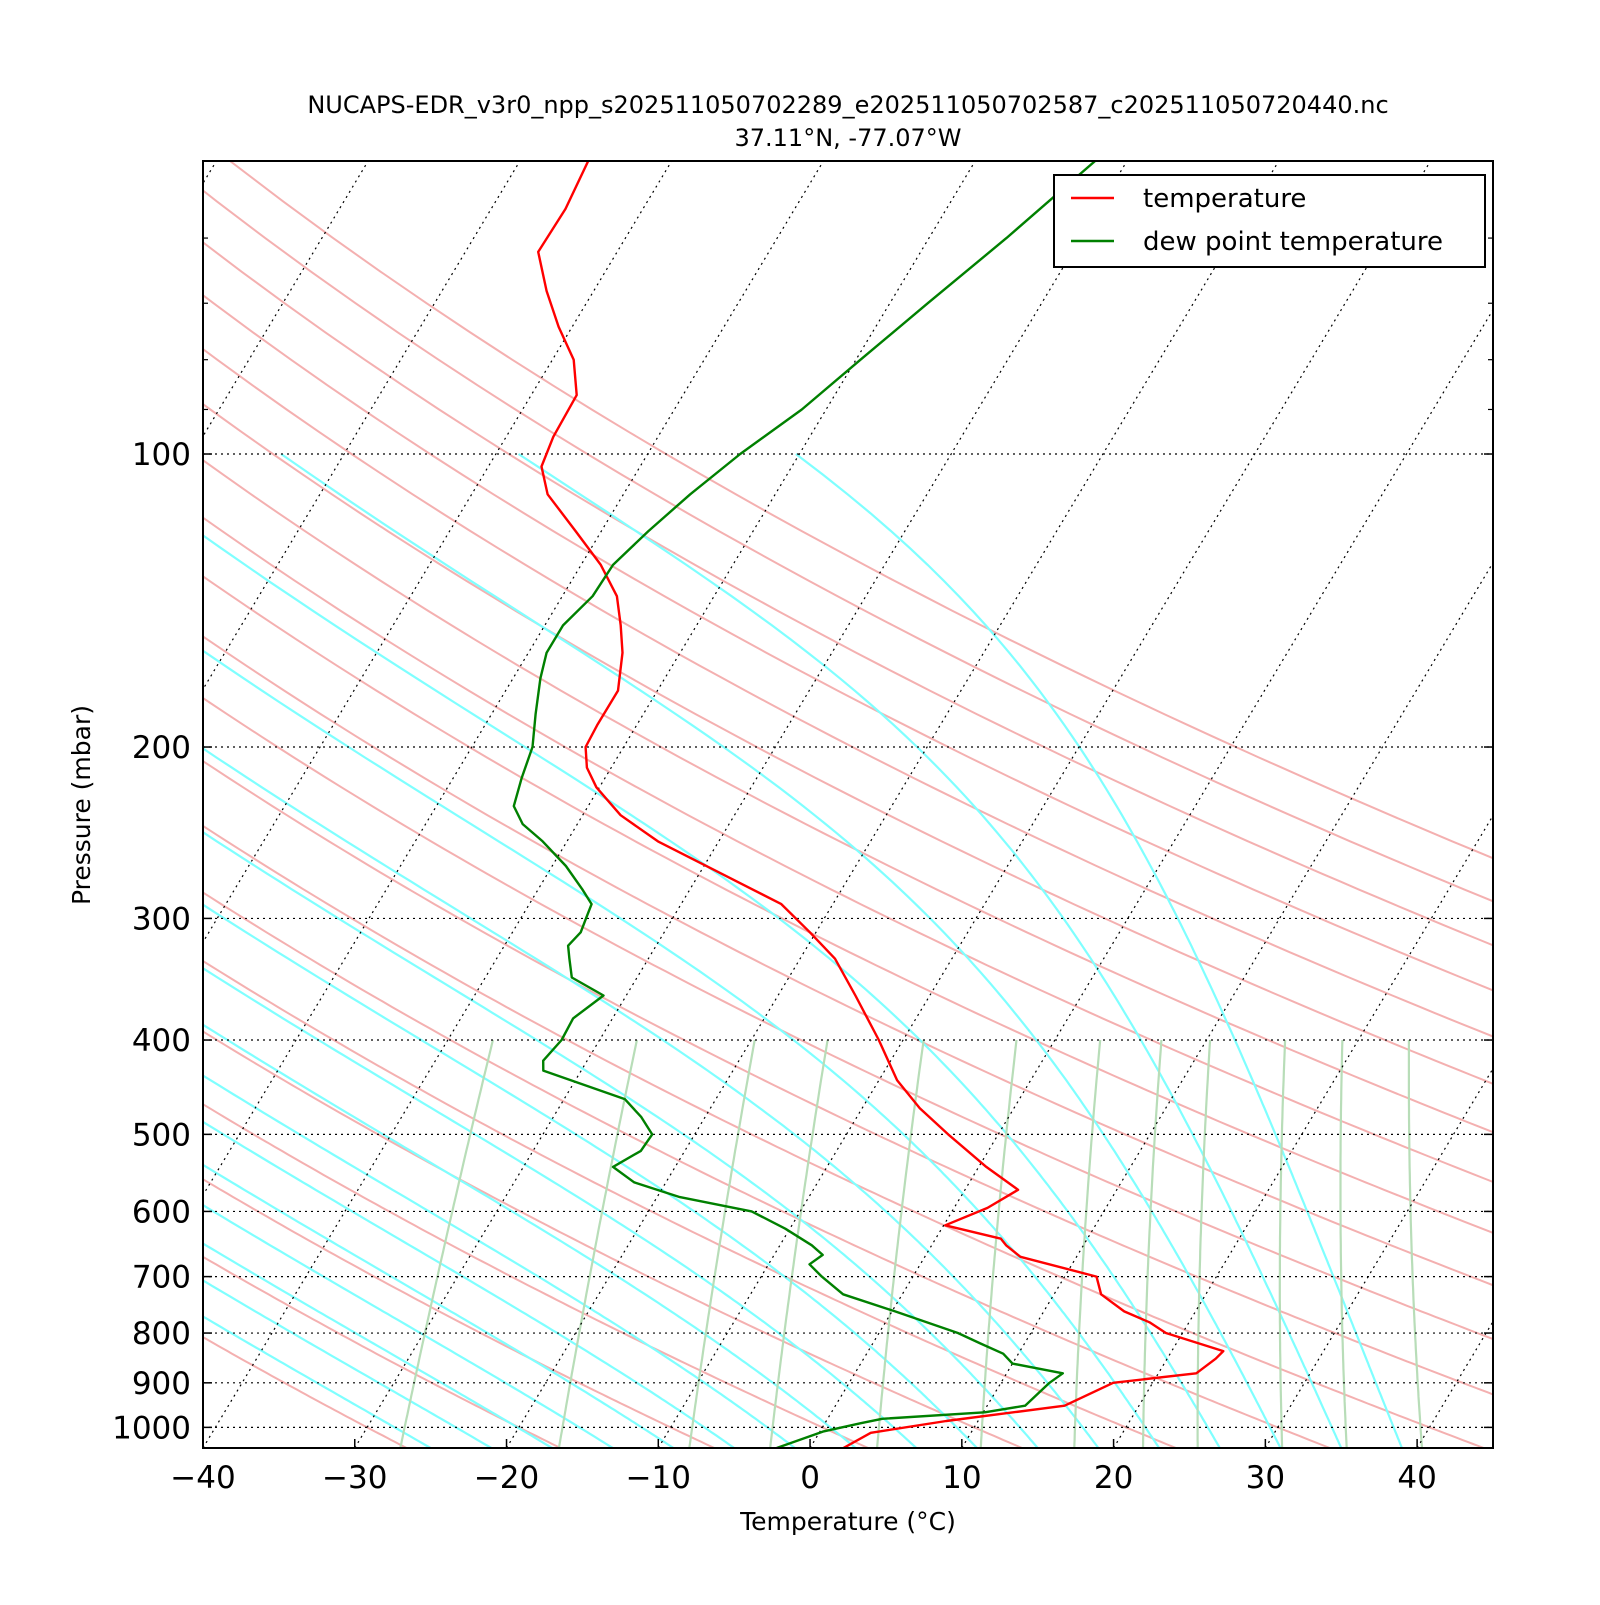 This screenshot has height=1605, width=1600. What do you see at coordinates (161, 919) in the screenshot?
I see `y-tick-label: 300` at bounding box center [161, 919].